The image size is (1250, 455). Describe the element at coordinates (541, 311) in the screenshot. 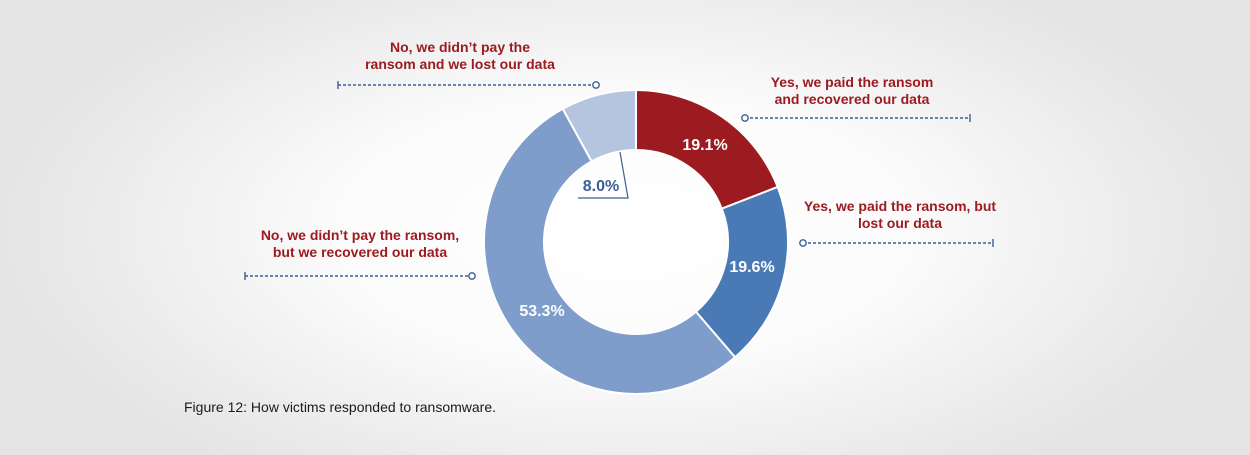

I see `slice-value-notpaid-recovered: 53.3%` at that location.